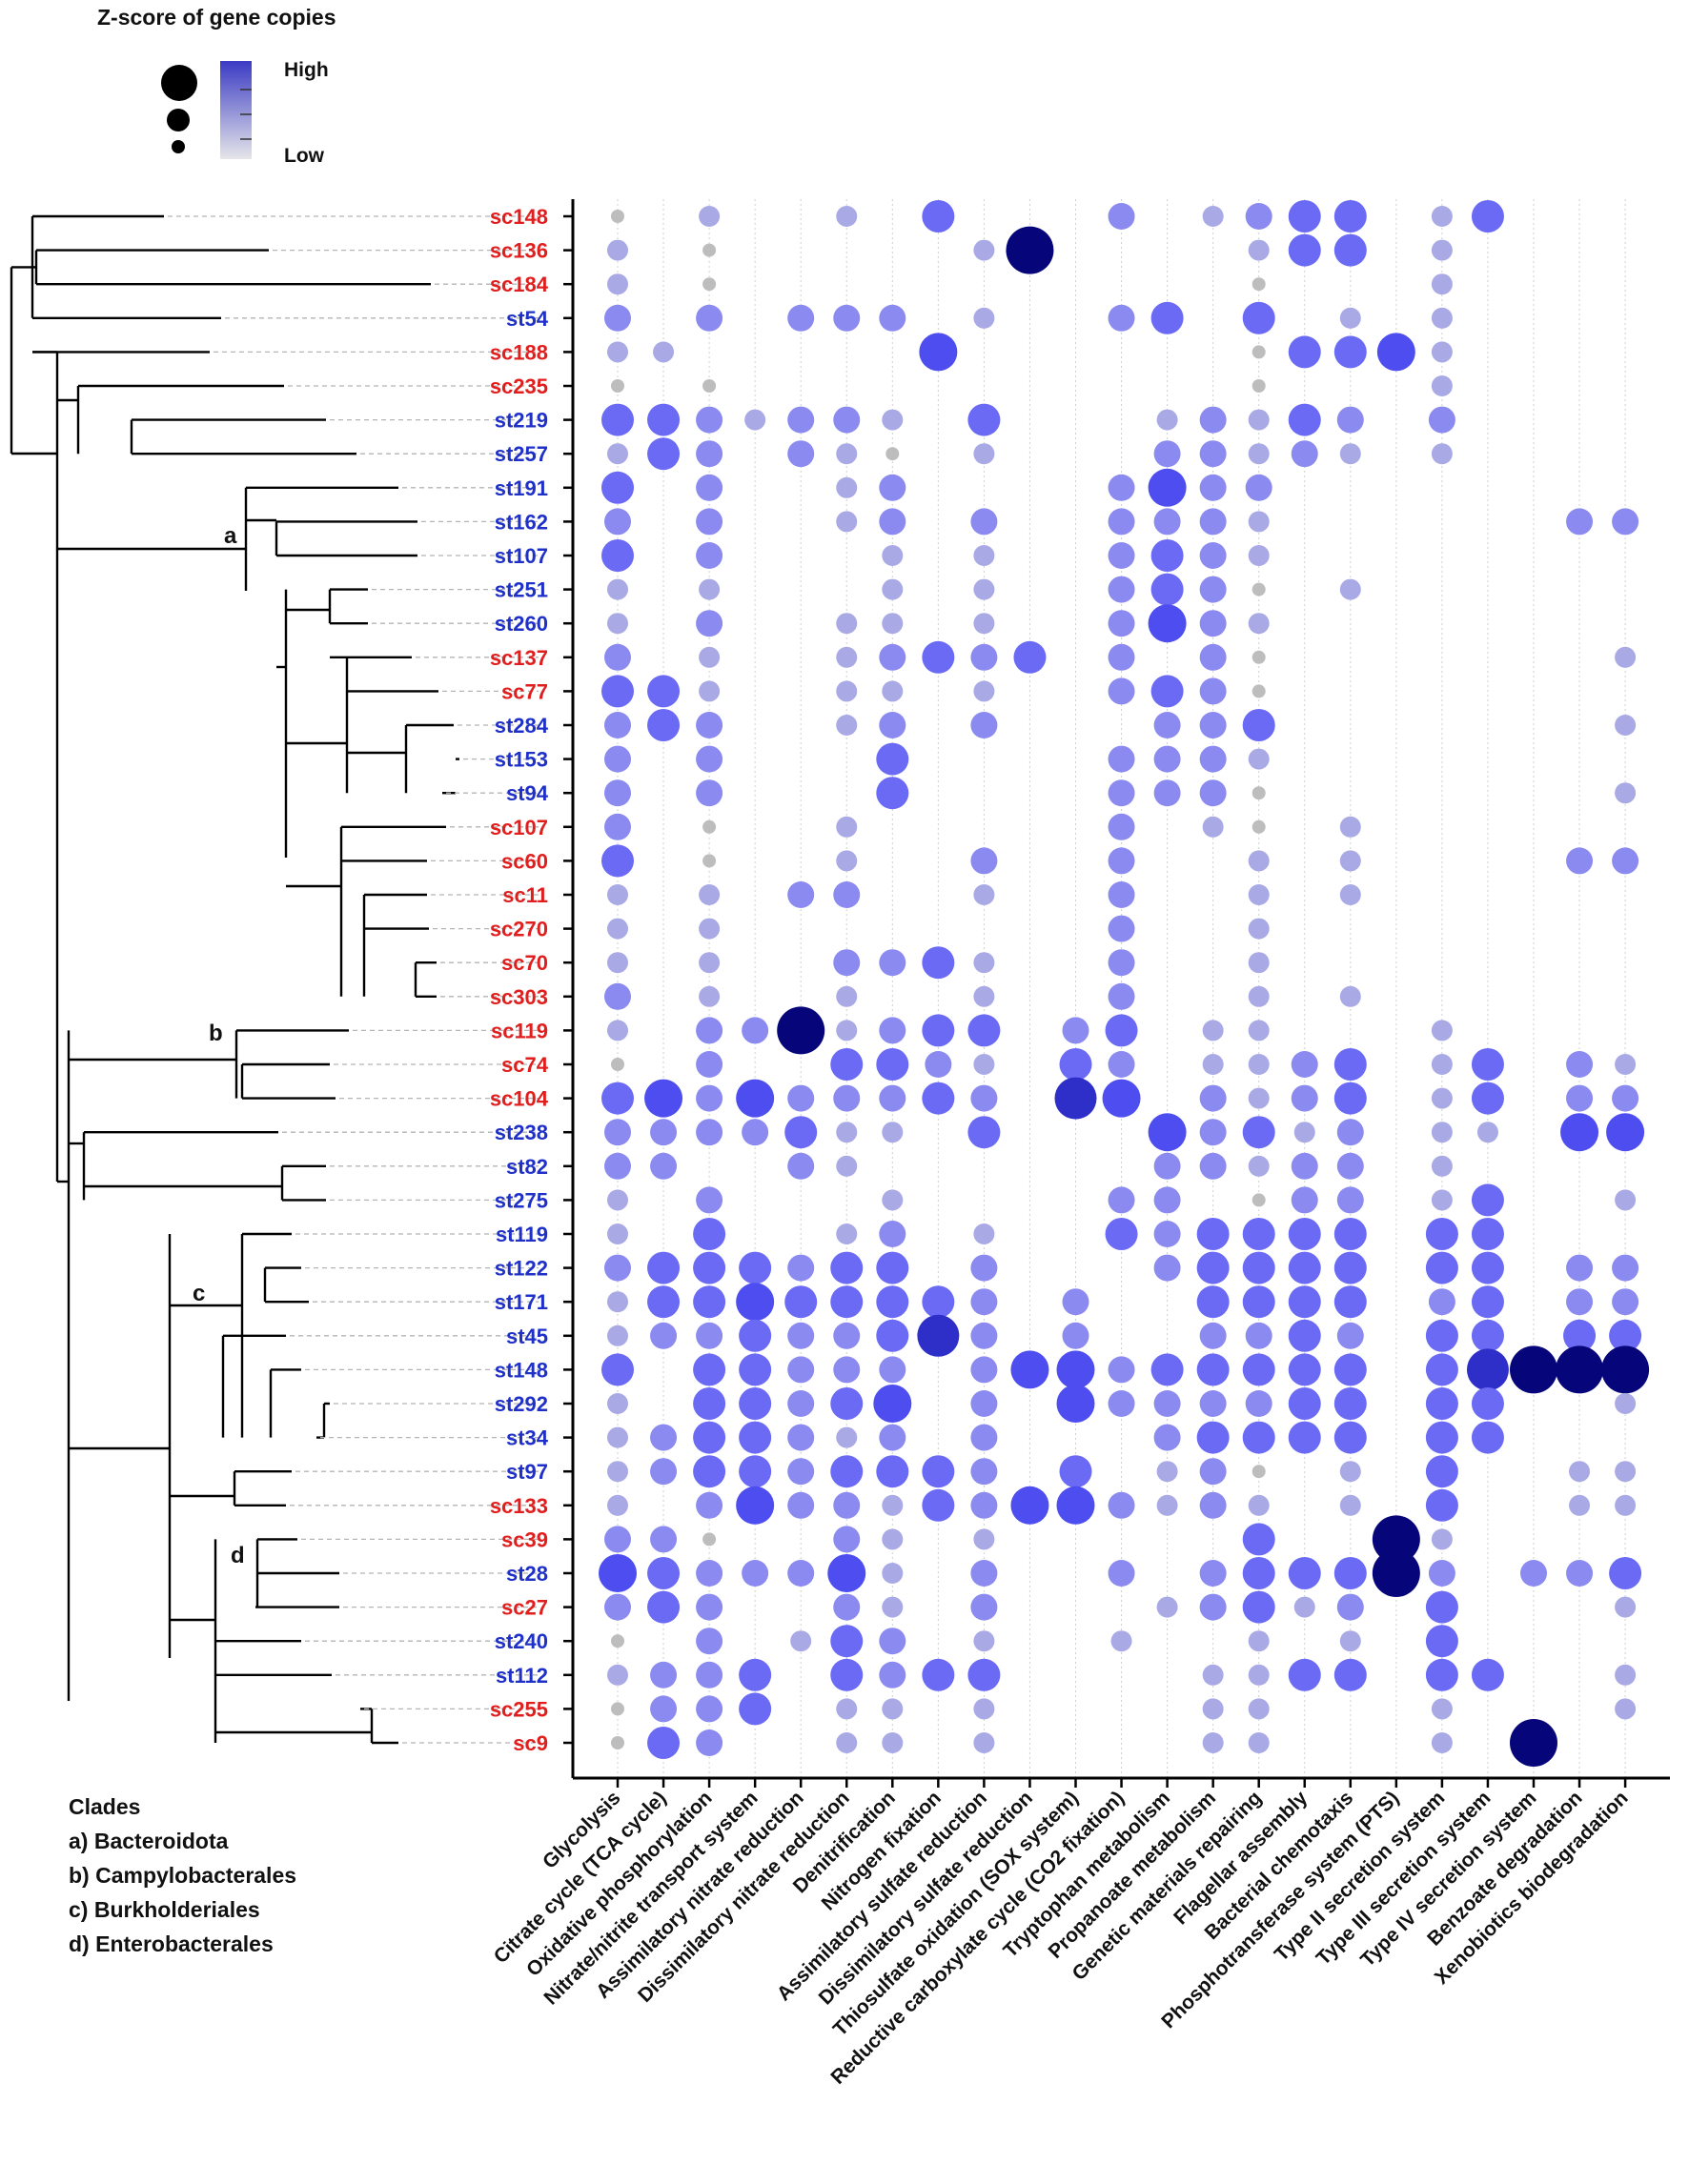  I want to click on clade-legend-item: c) Burkholderiales, so click(164, 1910).